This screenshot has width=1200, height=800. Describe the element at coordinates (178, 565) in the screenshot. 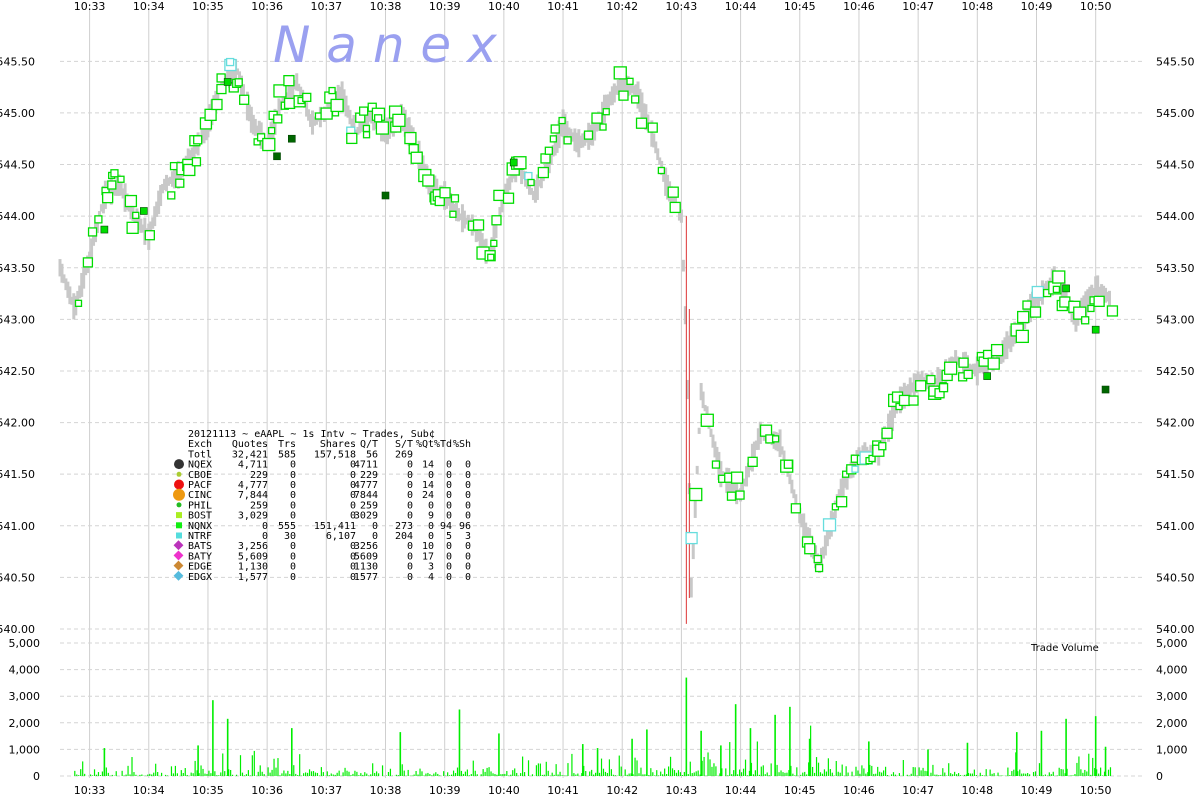

I see `exchange-marker` at that location.